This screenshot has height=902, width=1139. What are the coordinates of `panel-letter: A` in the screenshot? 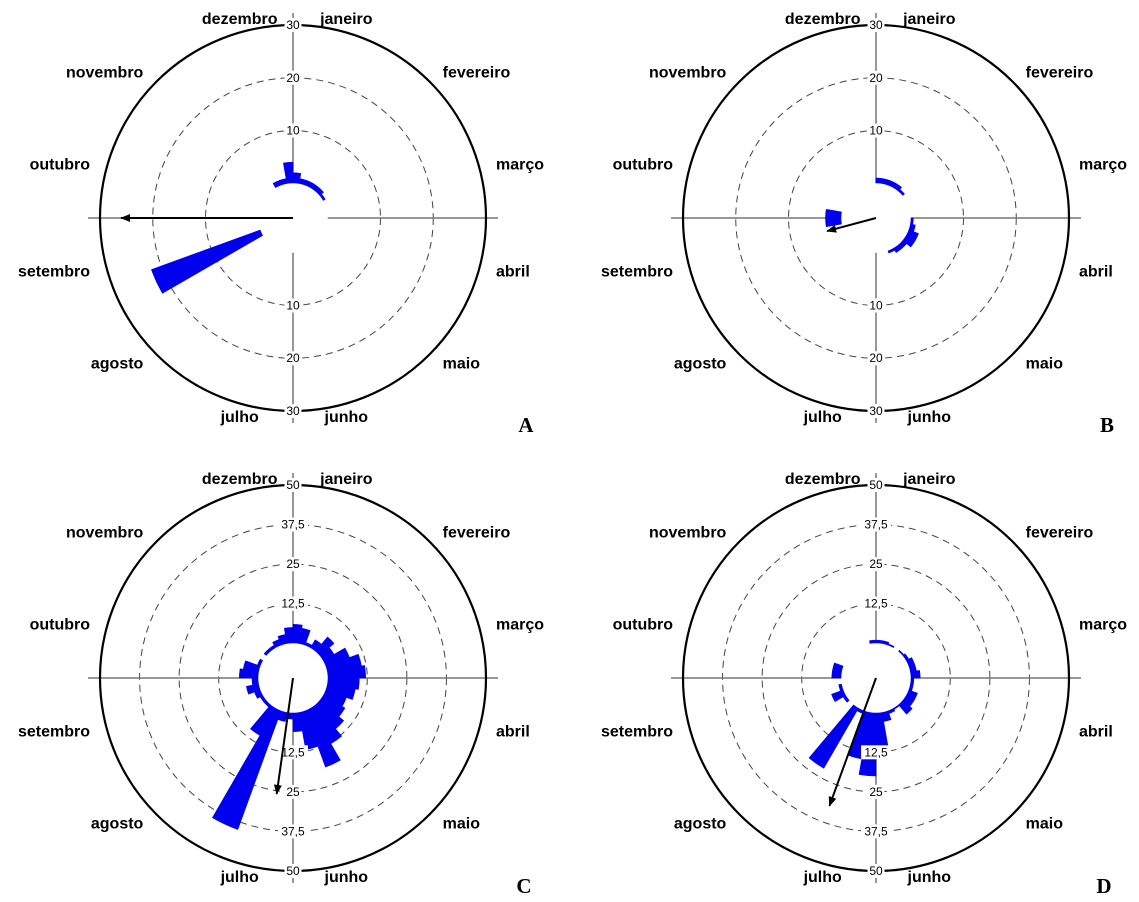 It's located at (526, 425).